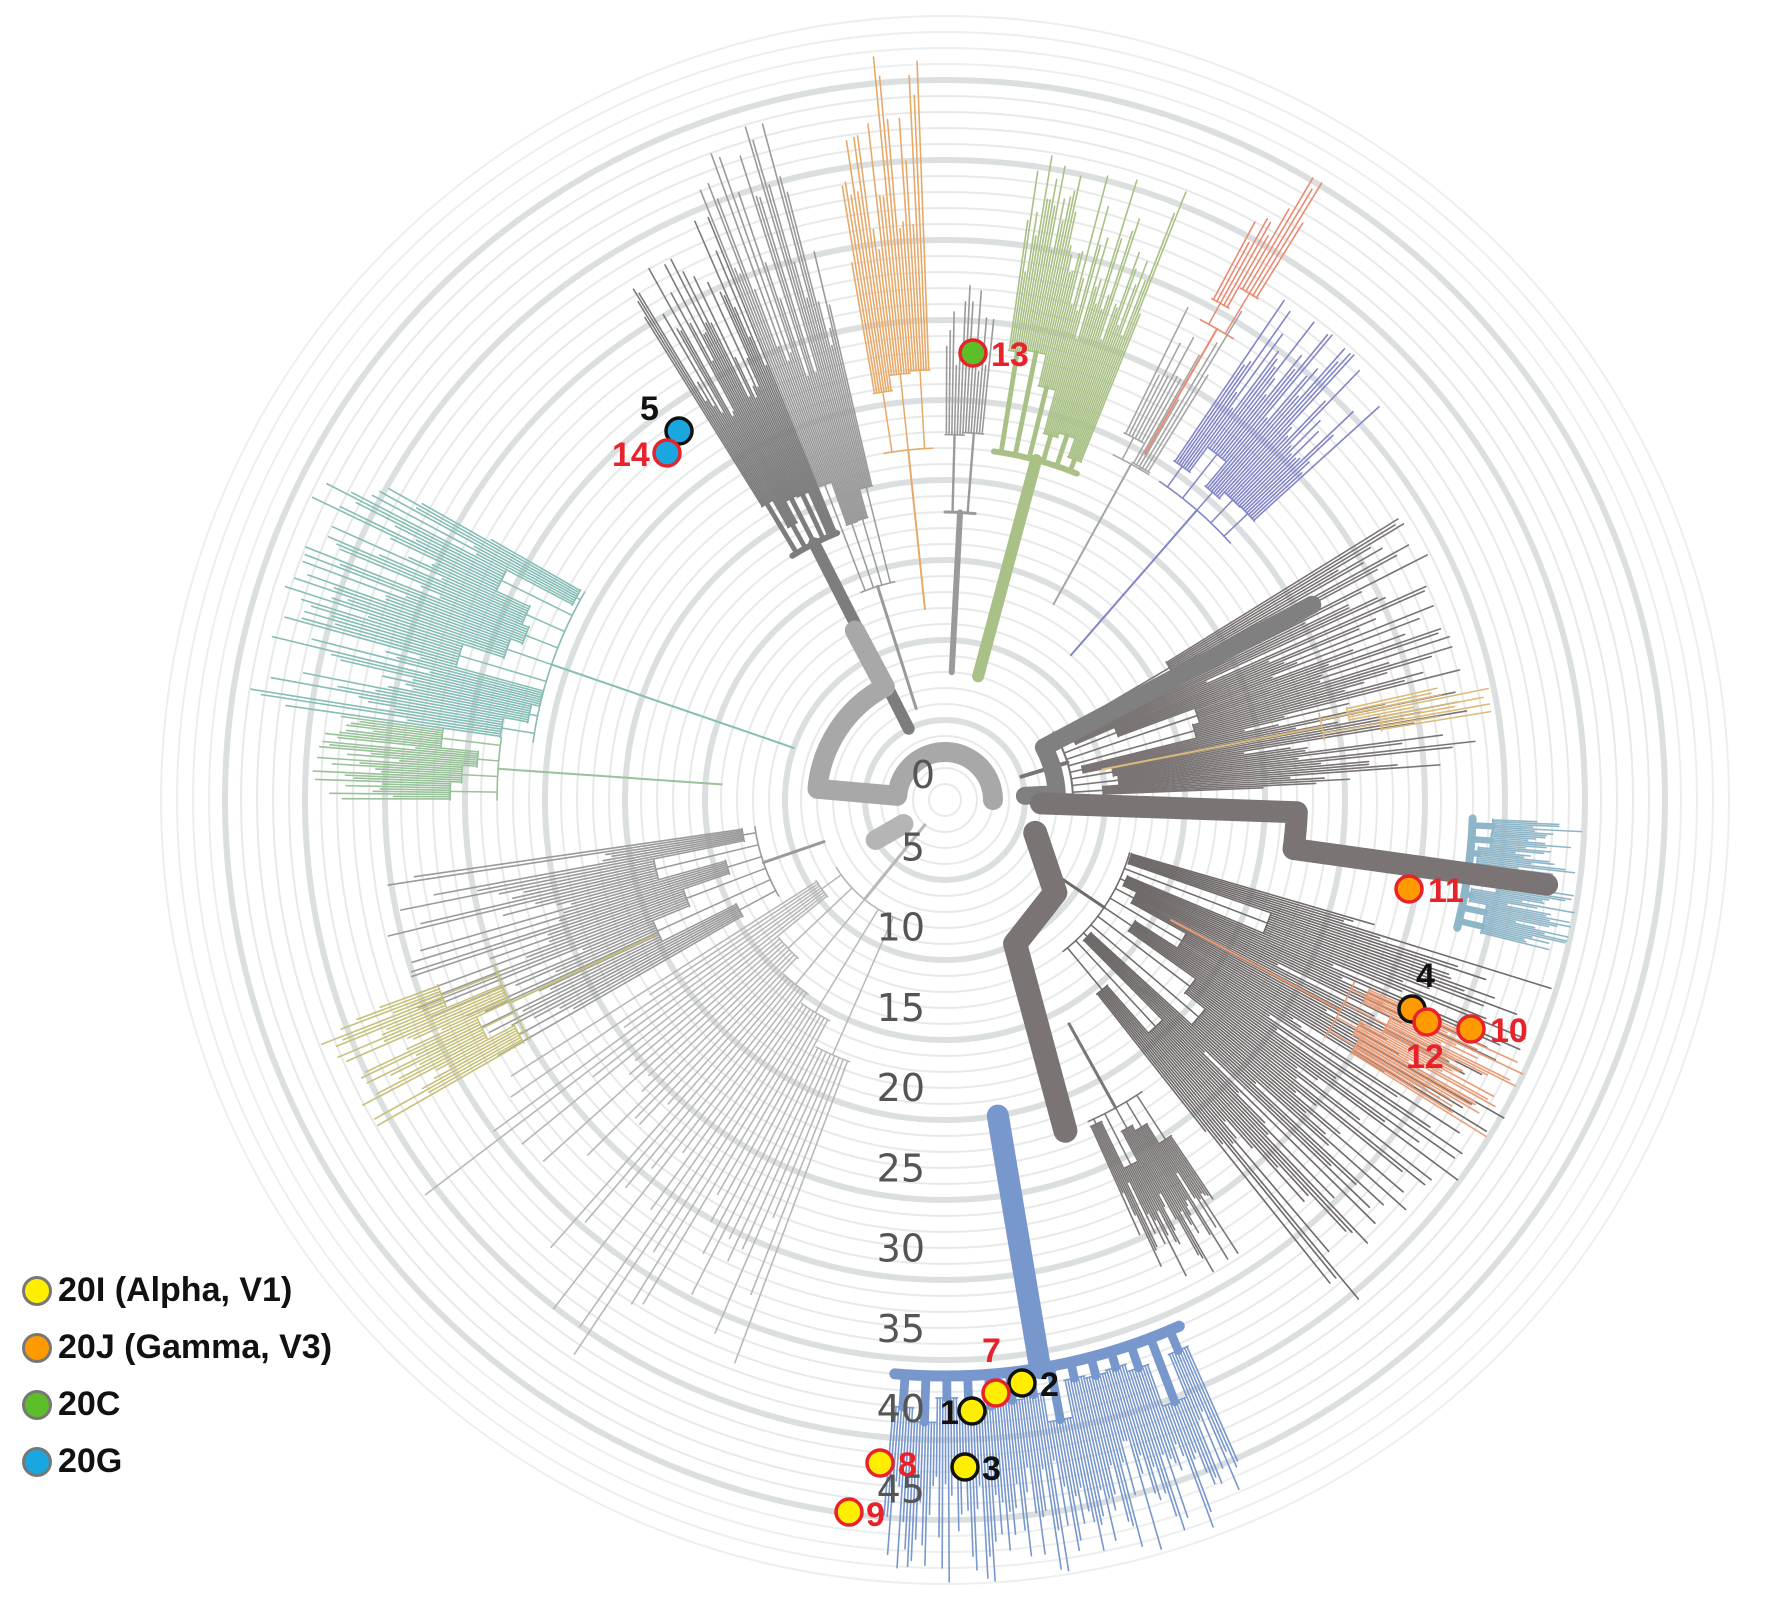 Image resolution: width=1776 pixels, height=1620 pixels. I want to click on legend-label: 20G, so click(90, 1461).